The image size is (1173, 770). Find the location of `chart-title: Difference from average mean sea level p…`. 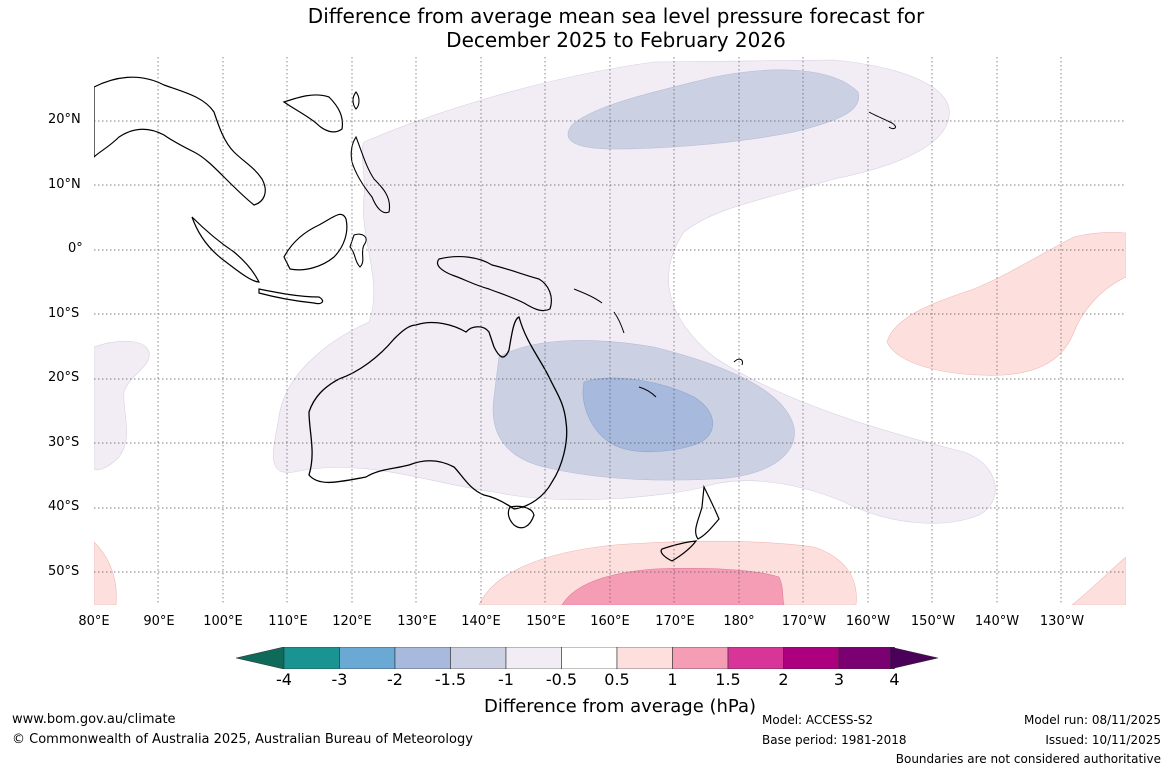

chart-title: Difference from average mean sea level p… is located at coordinates (586, 28).